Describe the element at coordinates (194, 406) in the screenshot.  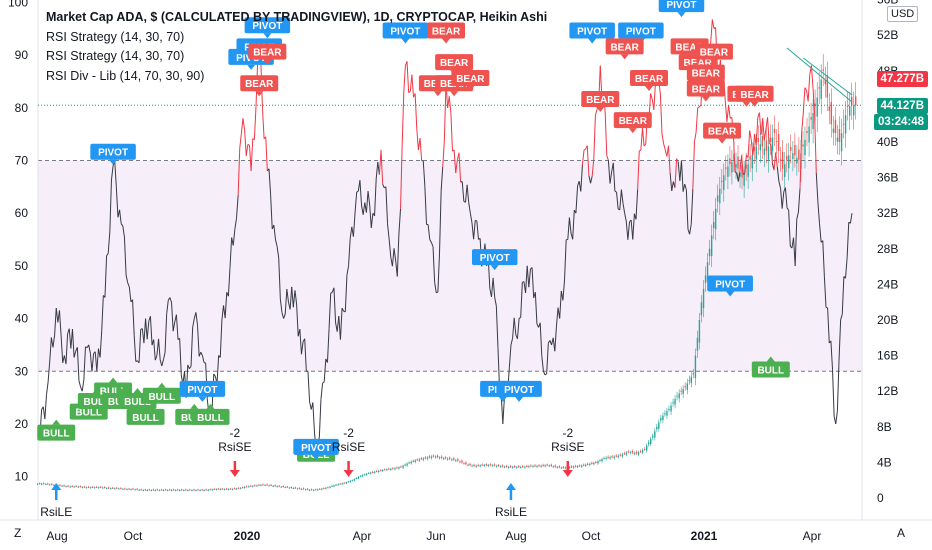
I see `bull-marker-pointer` at that location.